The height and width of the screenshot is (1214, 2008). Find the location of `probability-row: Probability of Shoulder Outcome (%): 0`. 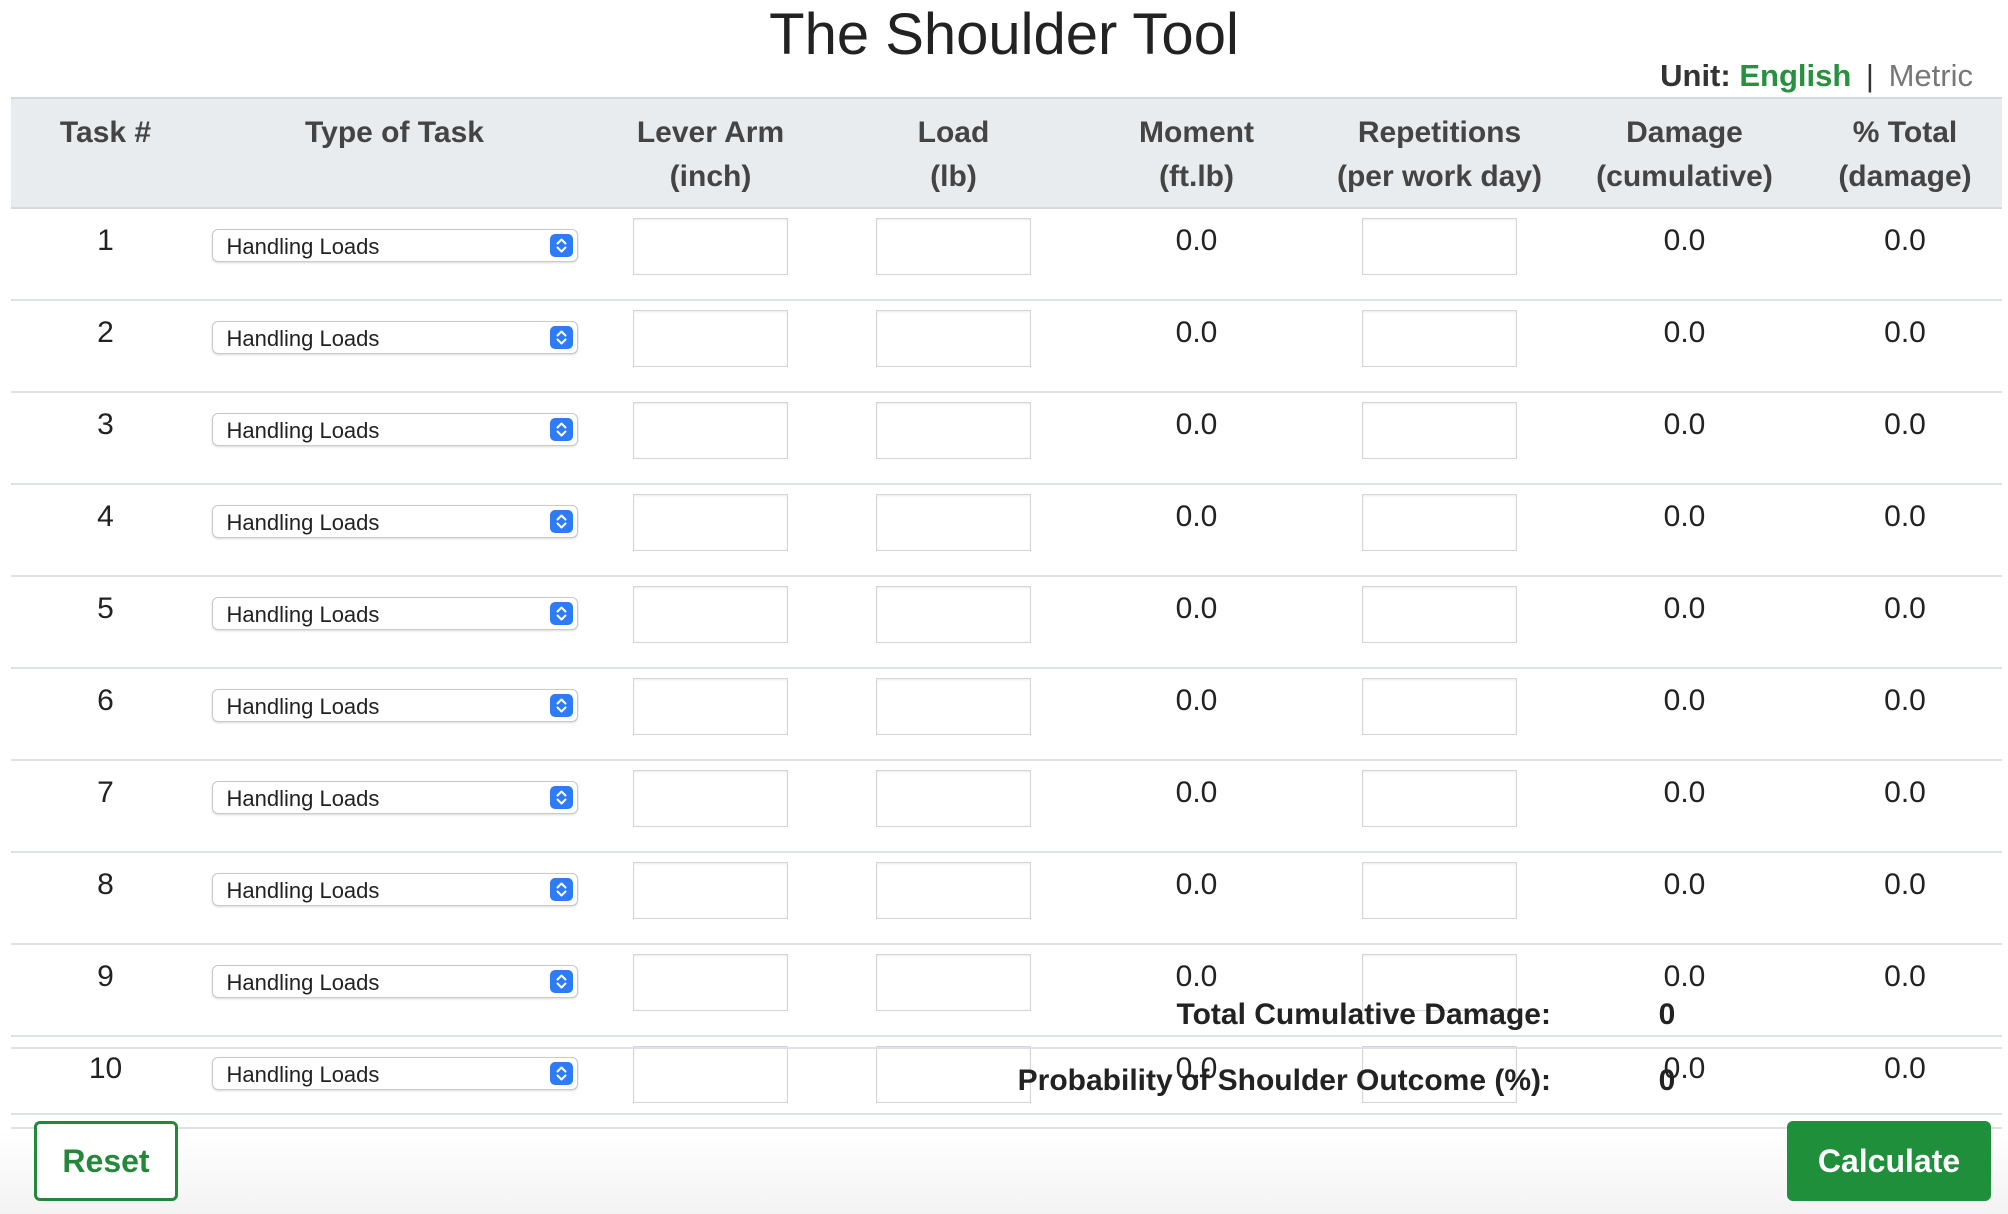

probability-row: Probability of Shoulder Outcome (%): 0 is located at coordinates (1006, 1082).